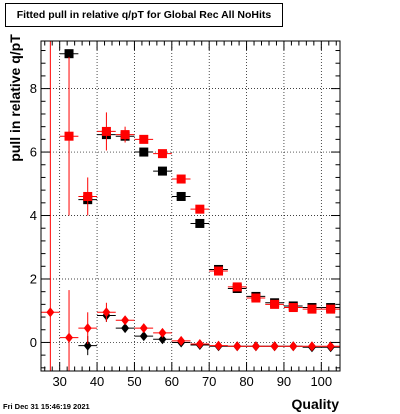  What do you see at coordinates (46, 406) in the screenshot?
I see `timestamp: Fri Dec 31 15:46:19 2021` at bounding box center [46, 406].